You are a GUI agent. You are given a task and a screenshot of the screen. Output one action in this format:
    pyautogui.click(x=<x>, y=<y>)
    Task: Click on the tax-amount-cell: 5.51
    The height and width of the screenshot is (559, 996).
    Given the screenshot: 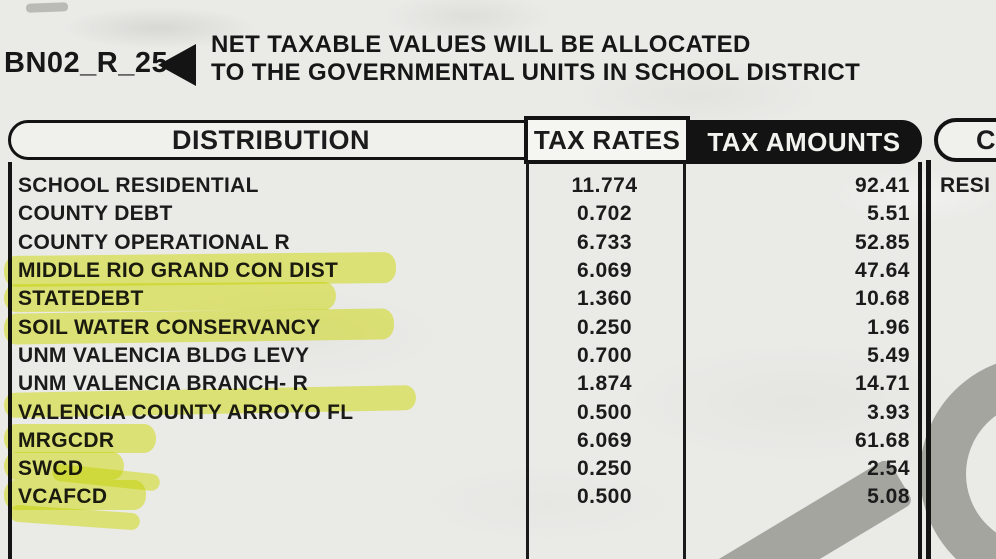 What is the action you would take?
    pyautogui.click(x=888, y=214)
    